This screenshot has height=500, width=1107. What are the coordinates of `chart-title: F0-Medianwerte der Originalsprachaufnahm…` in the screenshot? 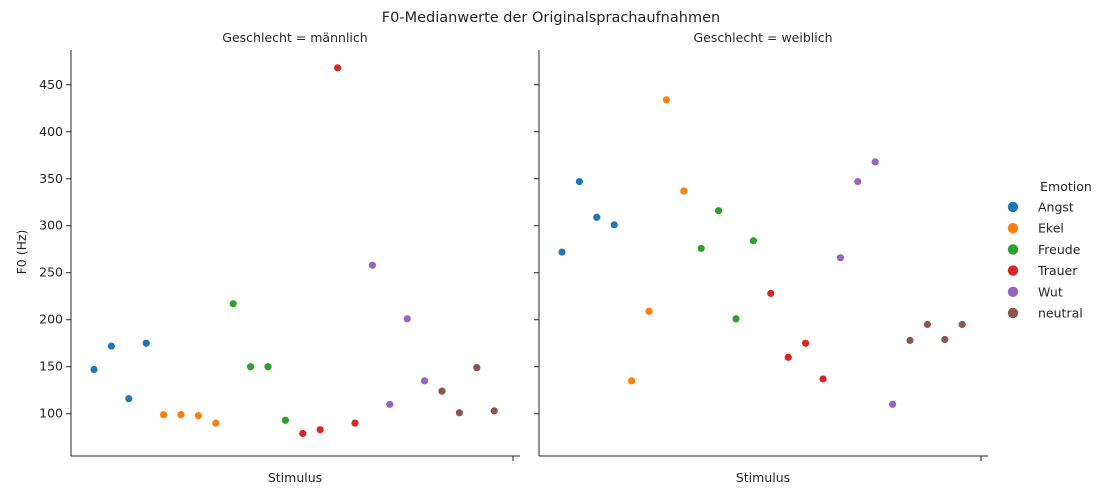 It's located at (551, 18).